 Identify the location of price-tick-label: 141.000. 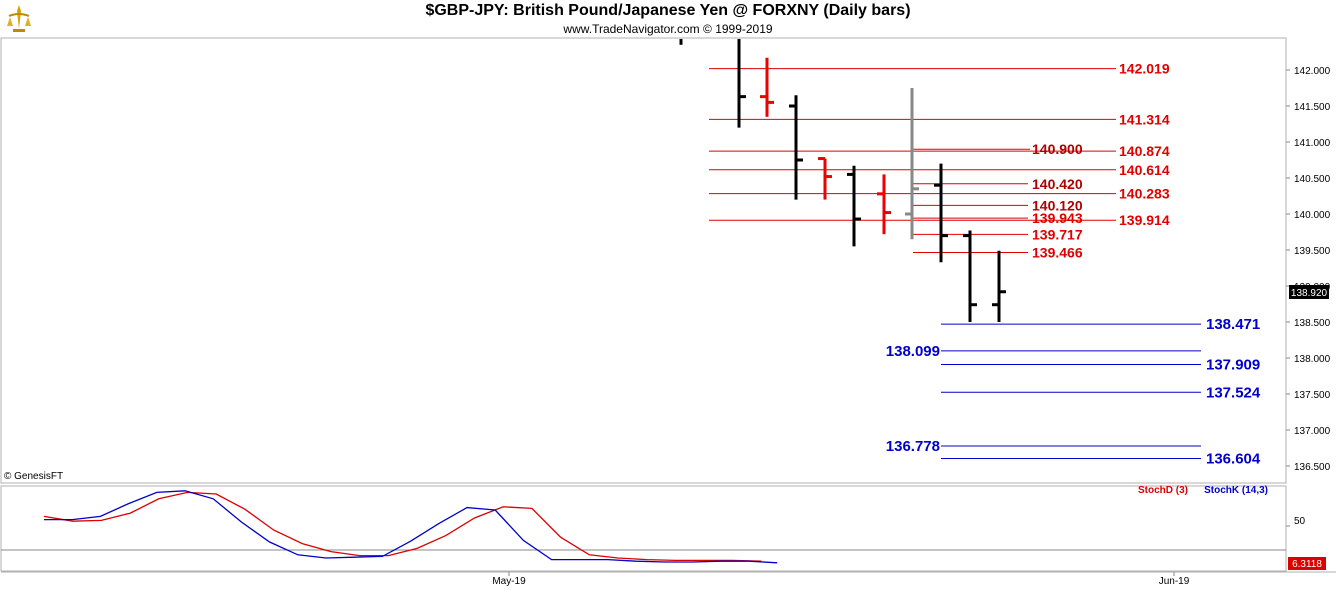
(1312, 143).